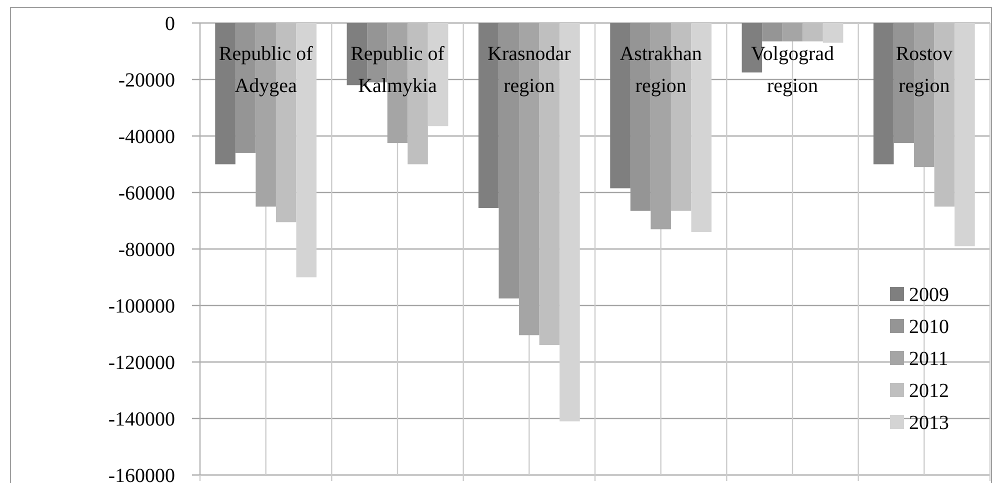  I want to click on legend-label: 2011, so click(928, 359).